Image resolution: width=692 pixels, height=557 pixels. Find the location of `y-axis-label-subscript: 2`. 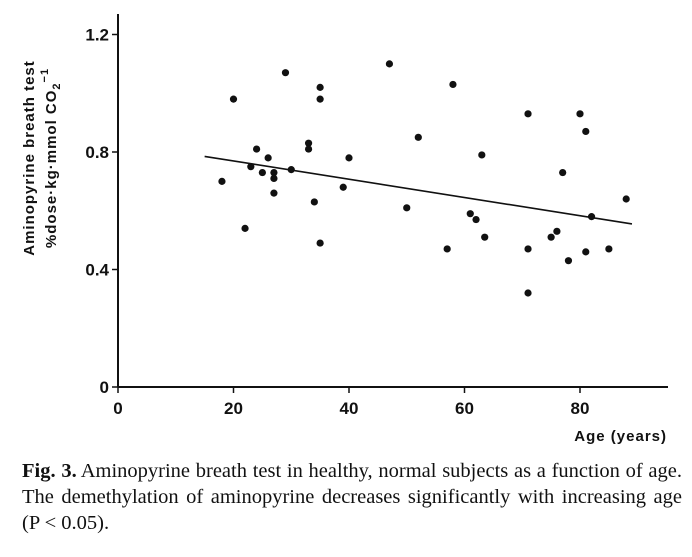

y-axis-label-subscript: 2 is located at coordinates (57, 85).